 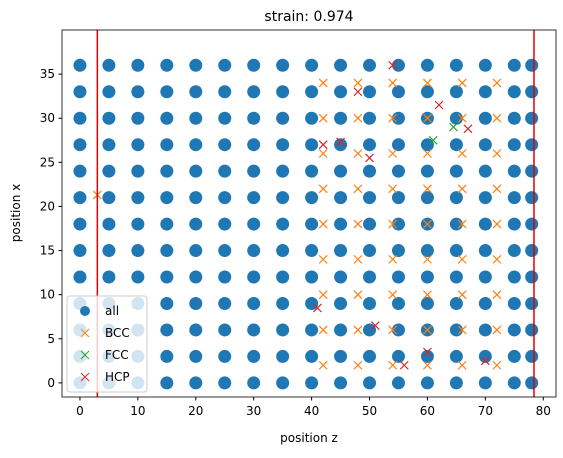 I want to click on x-tick-label: 20, so click(x=195, y=411).